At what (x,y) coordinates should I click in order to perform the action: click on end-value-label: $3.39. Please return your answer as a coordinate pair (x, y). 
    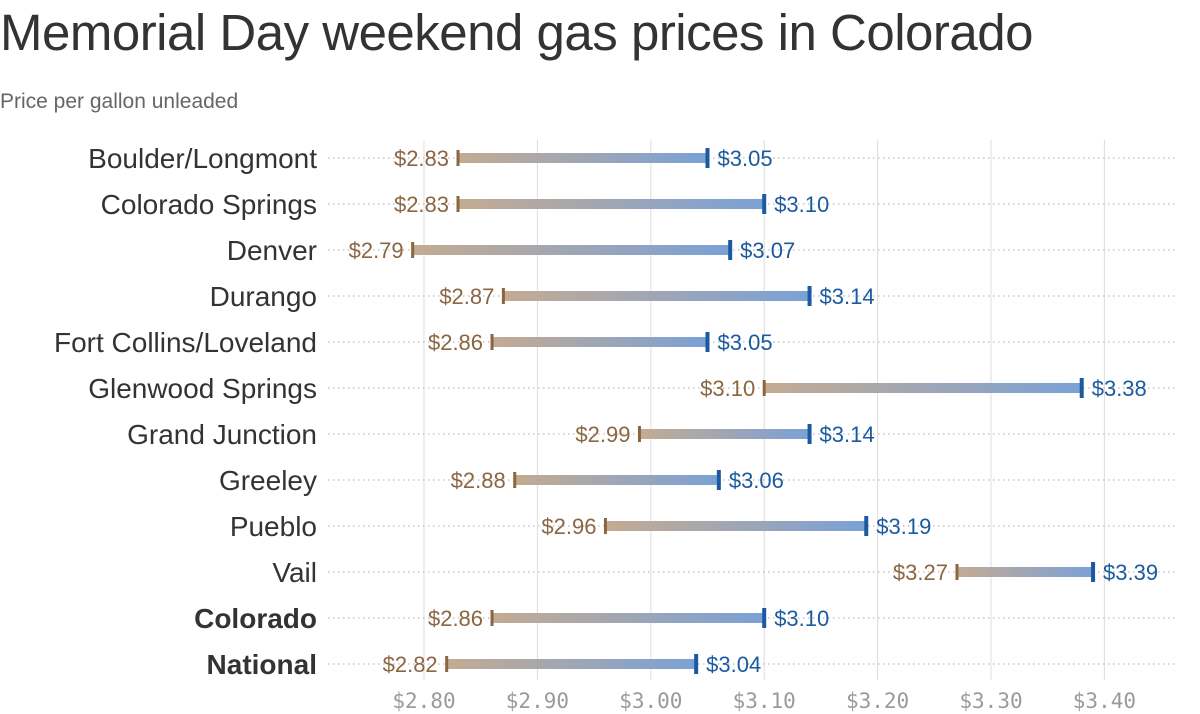
    Looking at the image, I should click on (1130, 572).